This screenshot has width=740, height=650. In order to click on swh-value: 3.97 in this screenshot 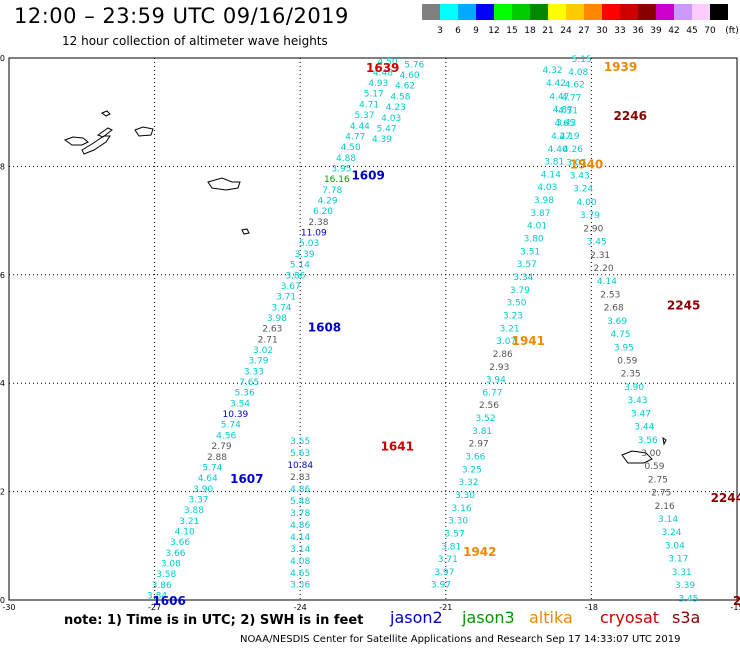, I will do `click(444, 573)`.